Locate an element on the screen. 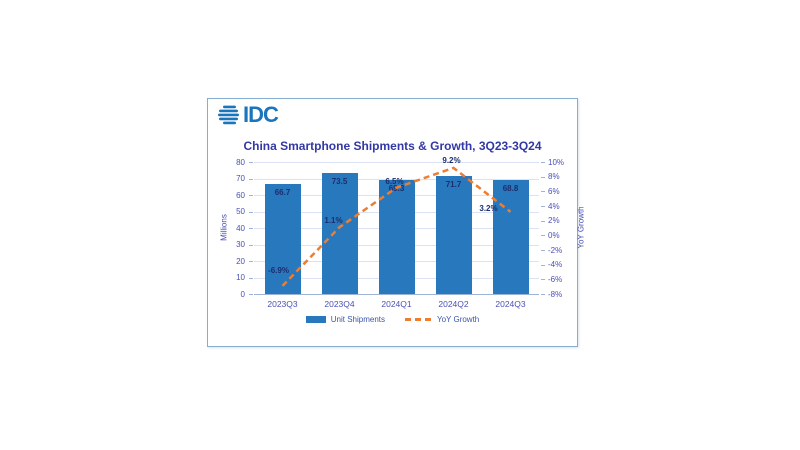 This screenshot has height=450, width=800. left-tick-label: 70 is located at coordinates (240, 178).